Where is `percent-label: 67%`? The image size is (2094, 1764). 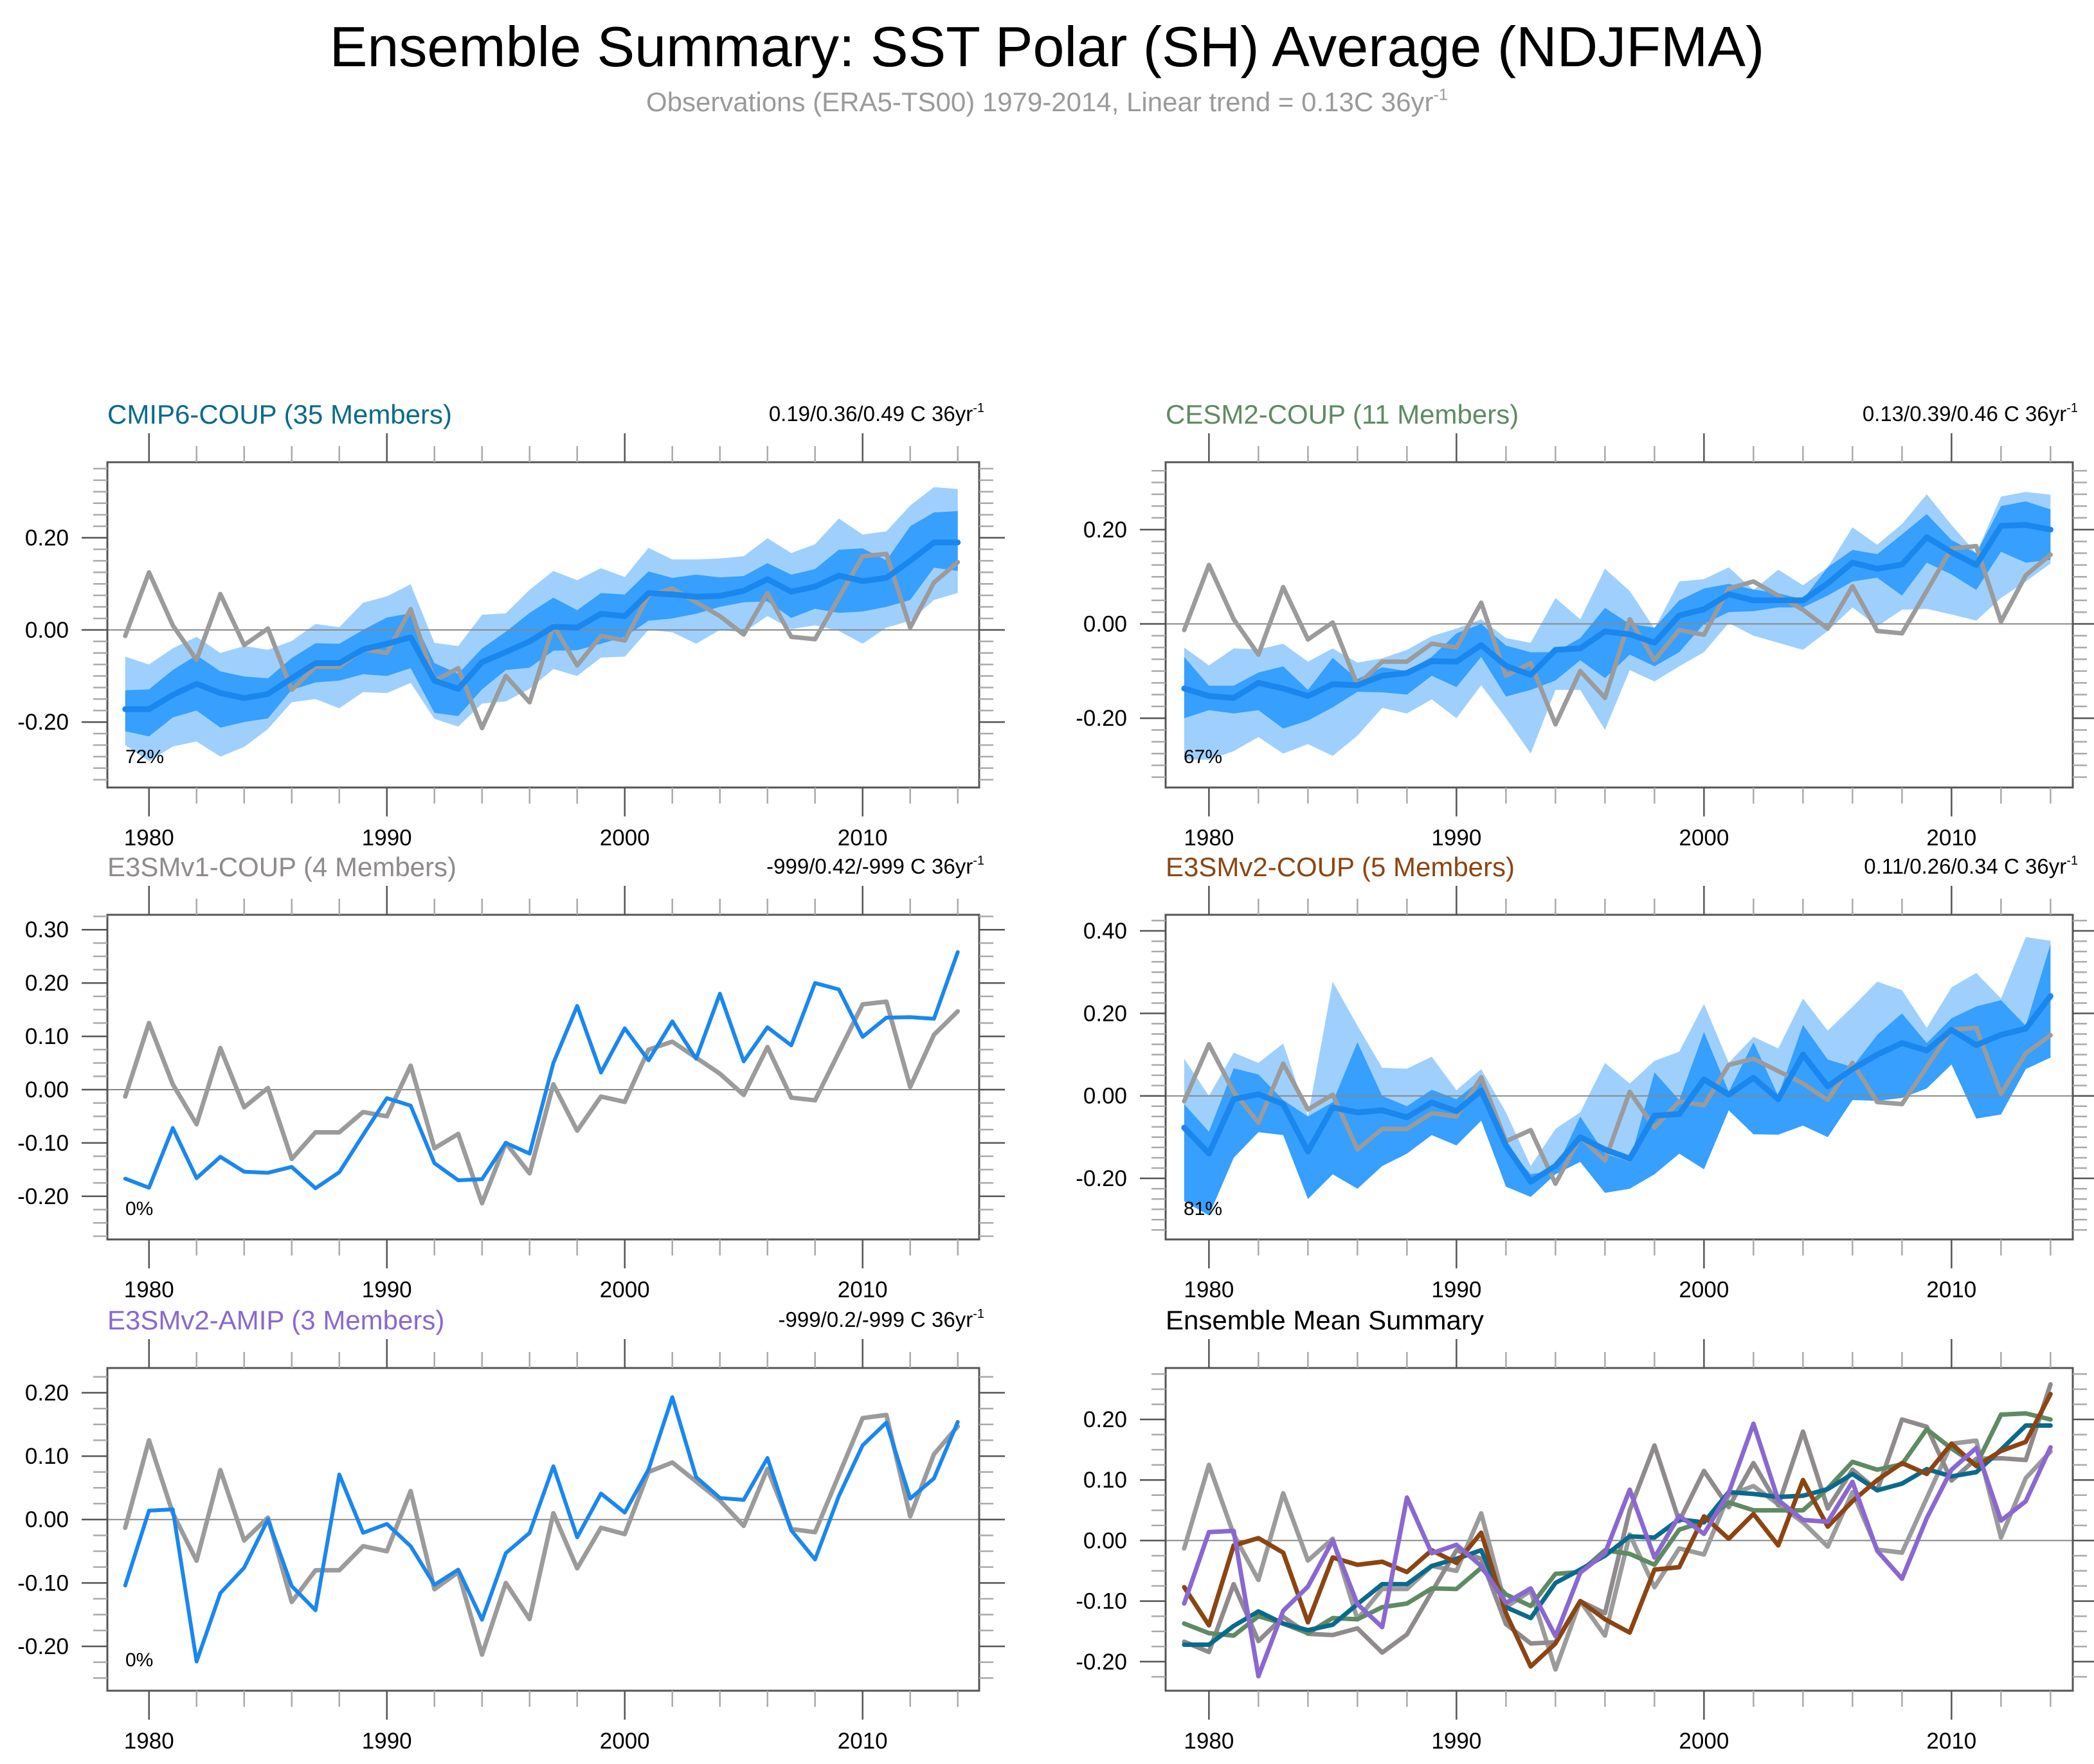
percent-label: 67% is located at coordinates (1203, 757).